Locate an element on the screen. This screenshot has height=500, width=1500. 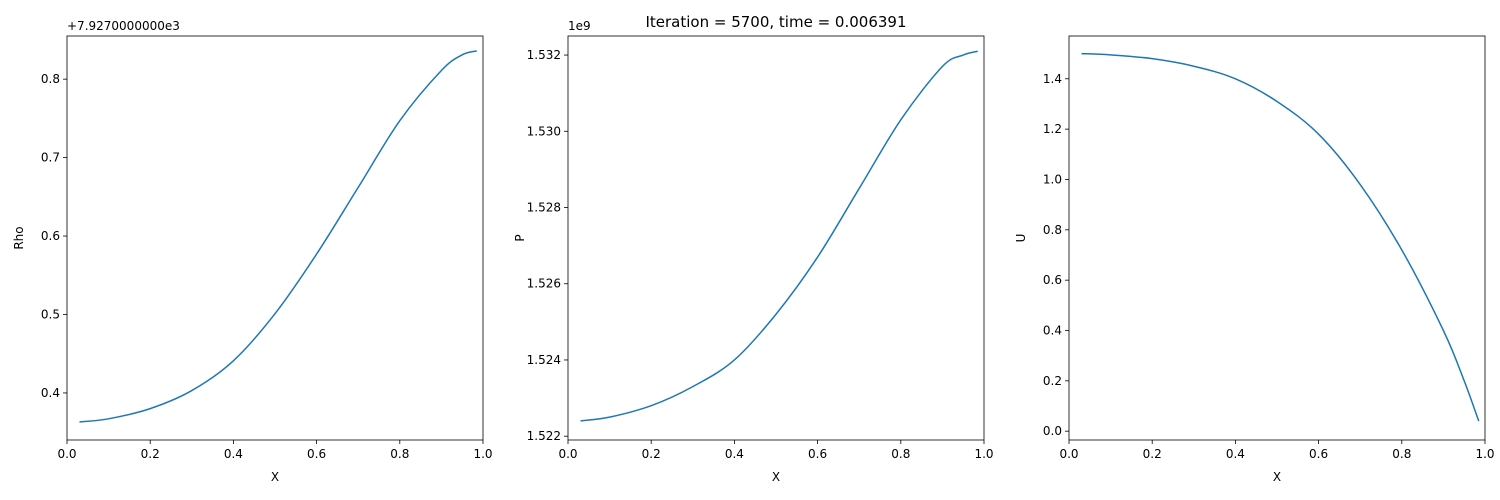
y-tick-label: 0.5 is located at coordinates (50, 314).